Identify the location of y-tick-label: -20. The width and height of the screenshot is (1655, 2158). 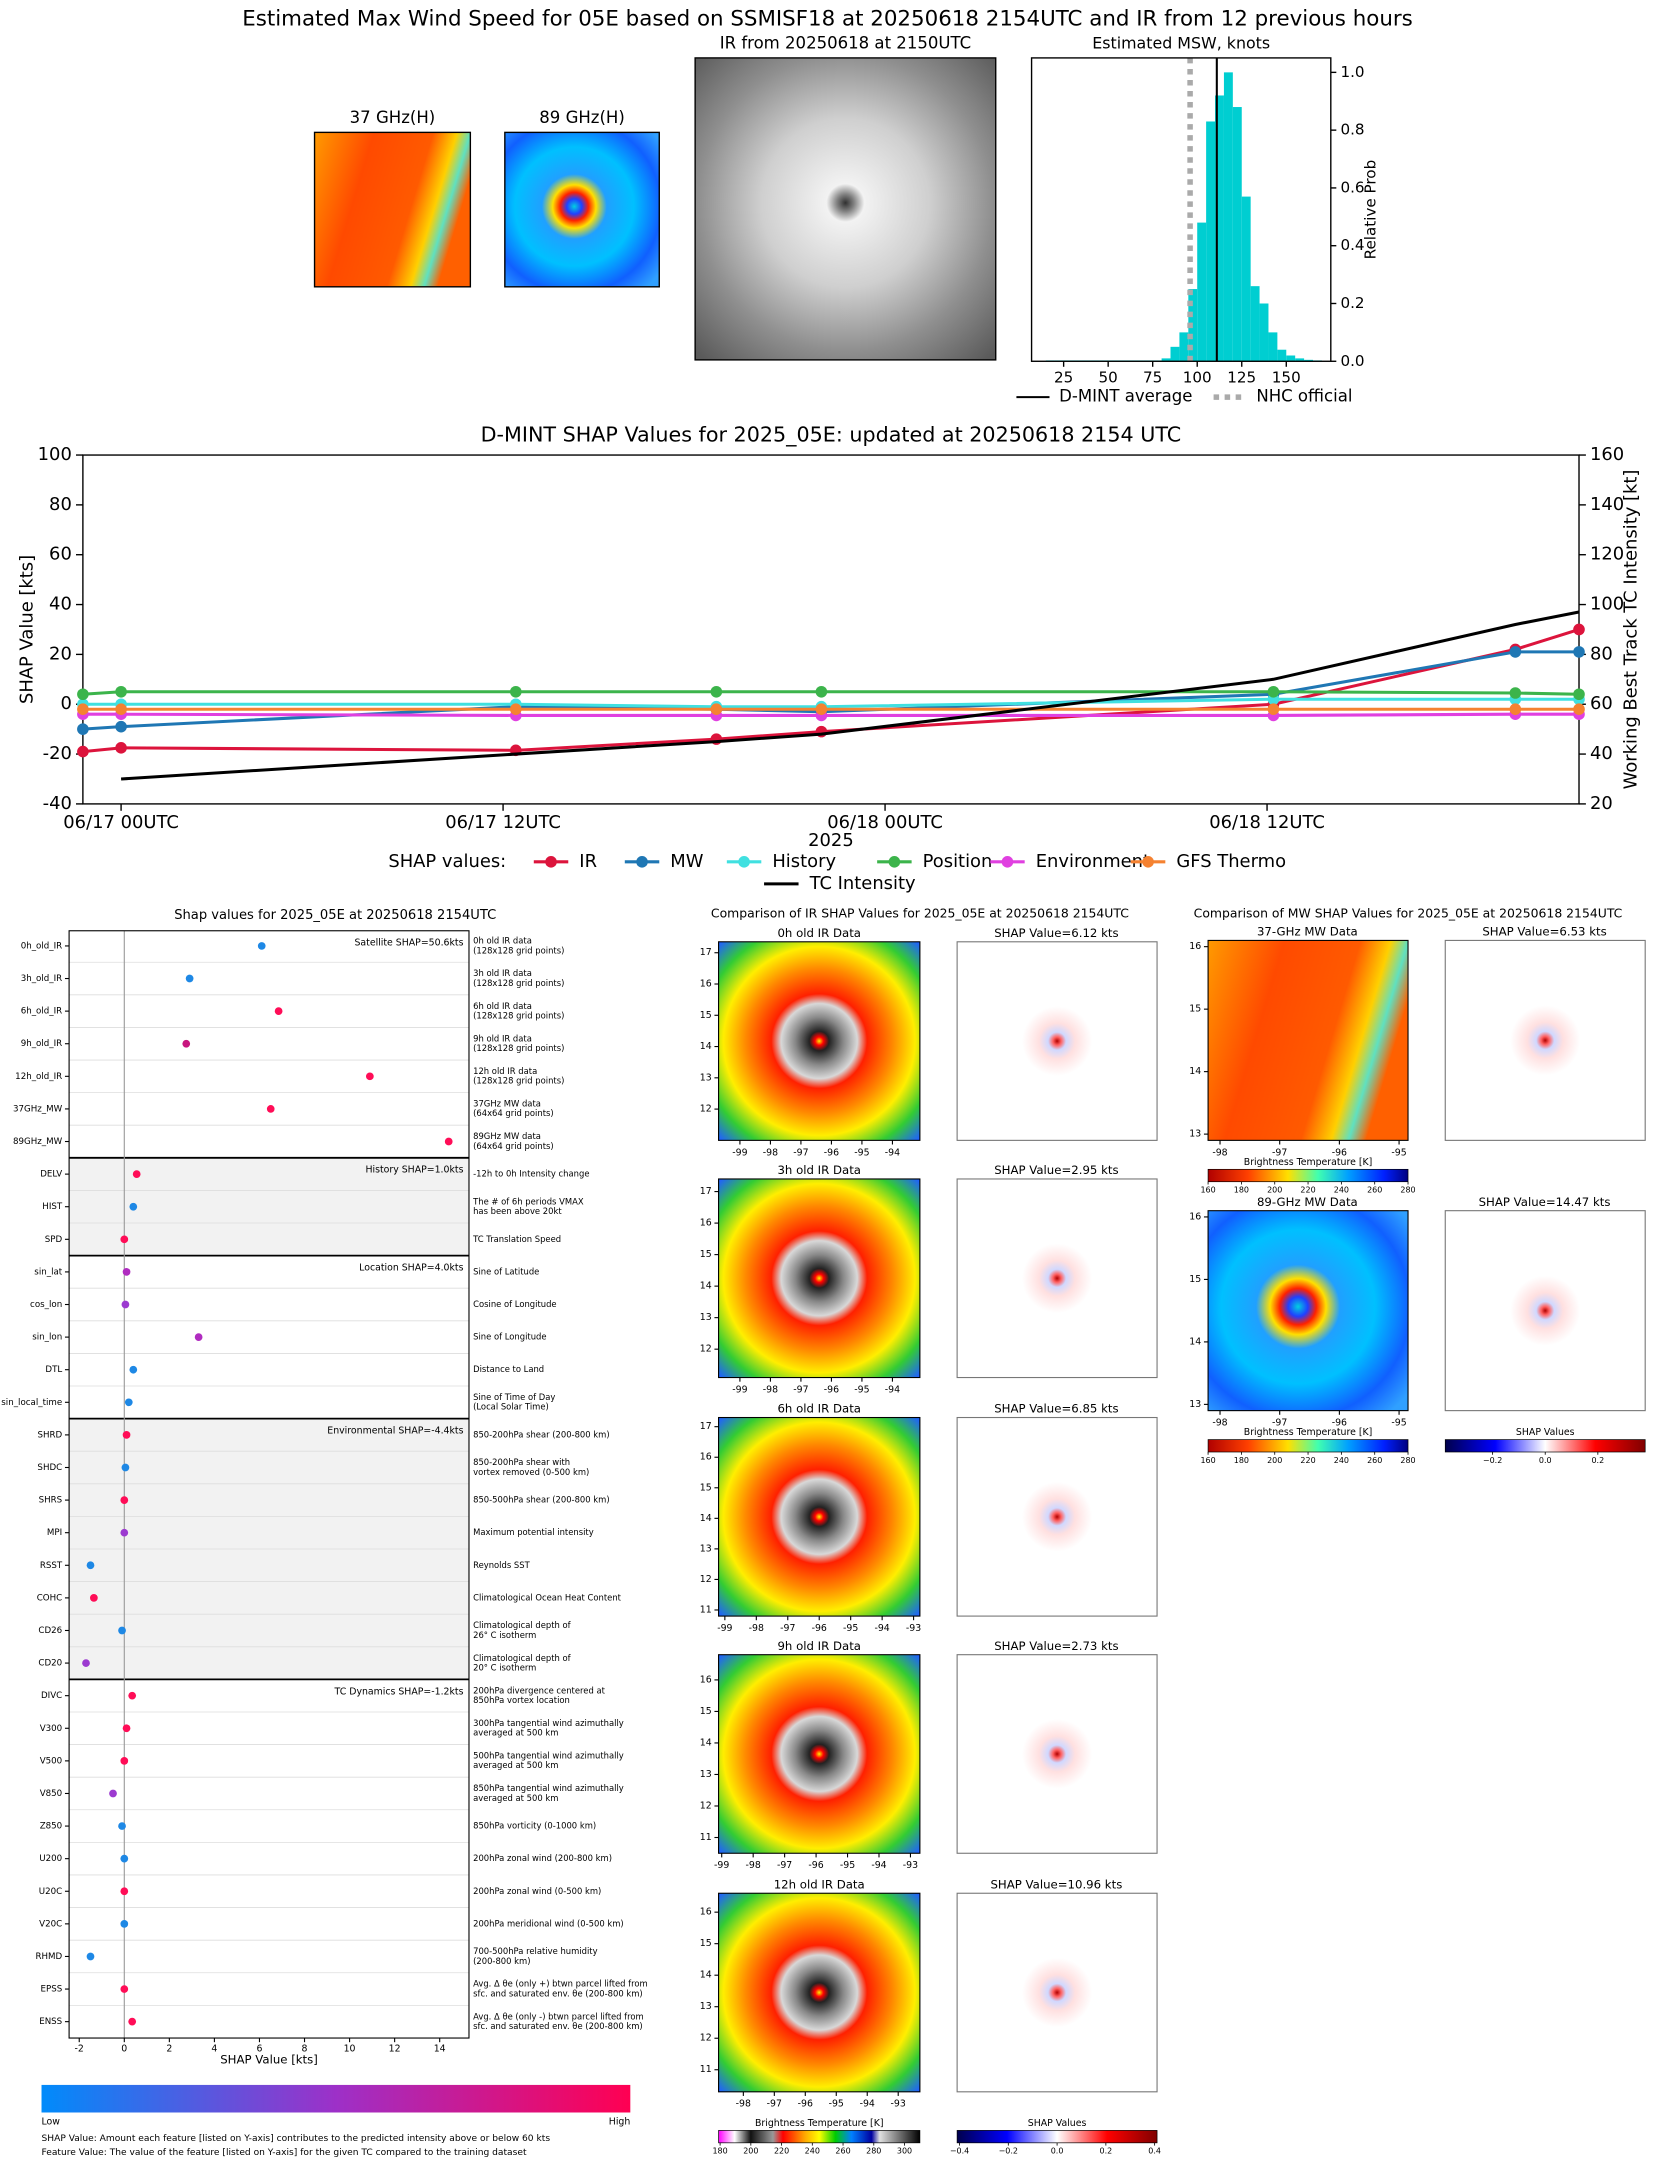
(57, 753).